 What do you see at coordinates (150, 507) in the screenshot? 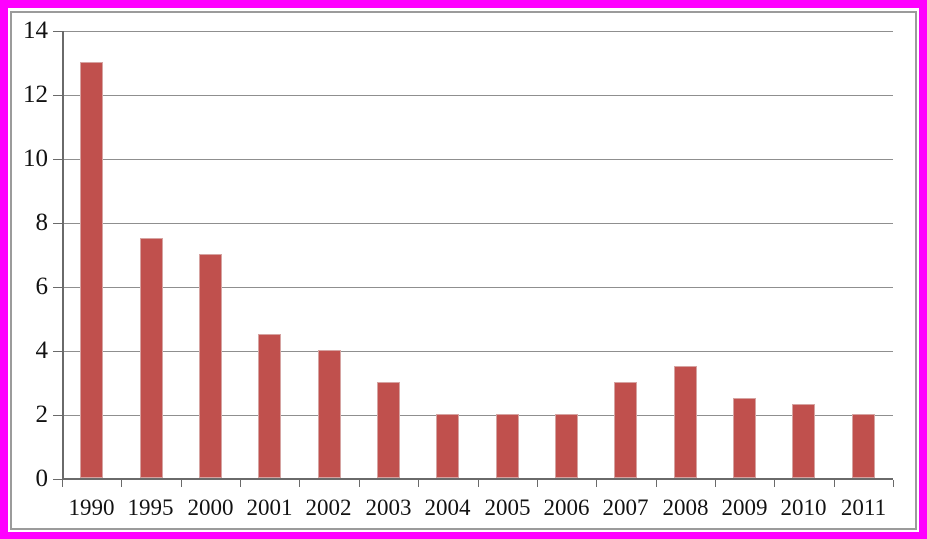
I see `x-tick-label-1995: 1995` at bounding box center [150, 507].